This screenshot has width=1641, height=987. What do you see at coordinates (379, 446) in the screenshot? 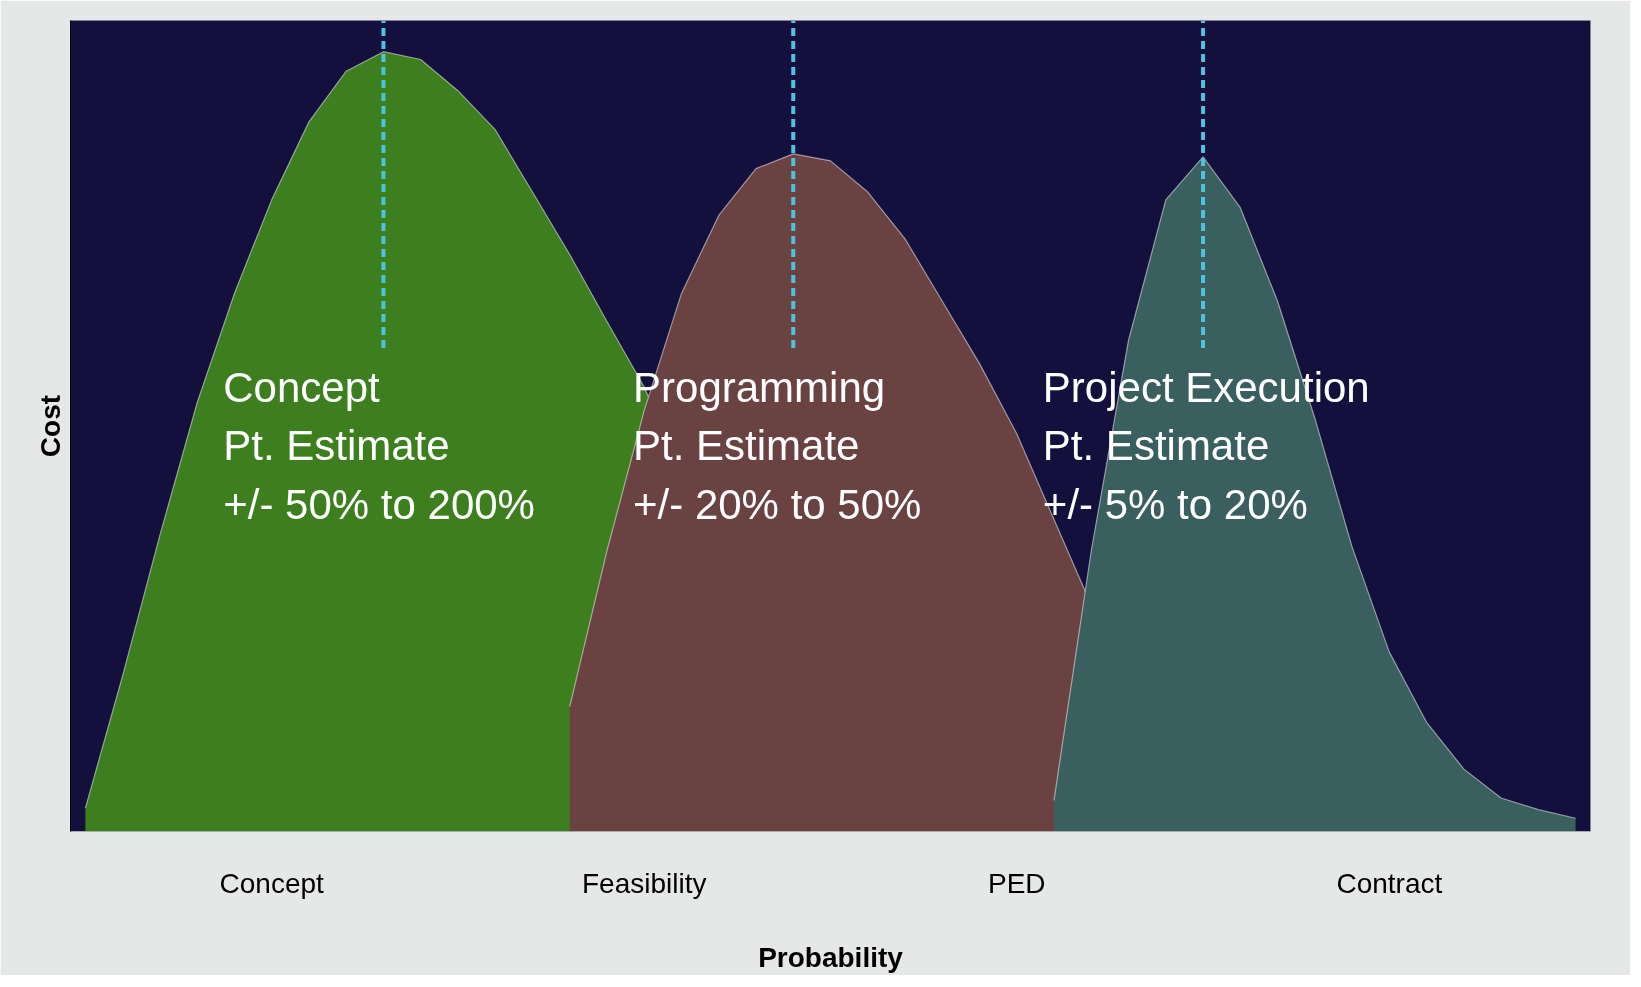
I see `annotation: Concept Pt. Estimate +/- 50% to 200%` at bounding box center [379, 446].